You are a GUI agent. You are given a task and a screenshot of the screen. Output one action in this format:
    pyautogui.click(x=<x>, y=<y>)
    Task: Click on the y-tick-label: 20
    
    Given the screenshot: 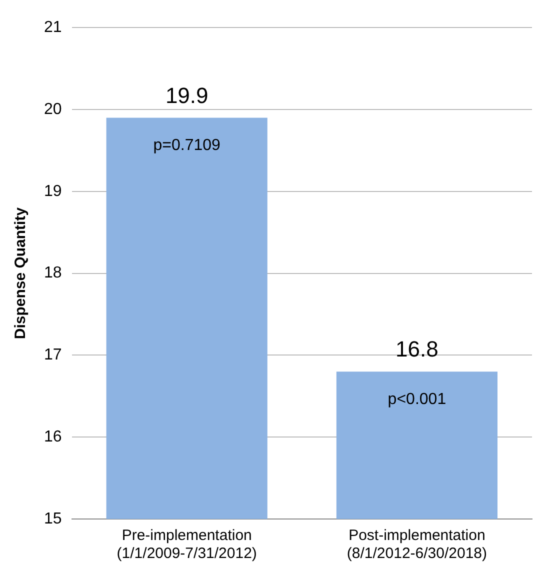 What is the action you would take?
    pyautogui.click(x=53, y=109)
    